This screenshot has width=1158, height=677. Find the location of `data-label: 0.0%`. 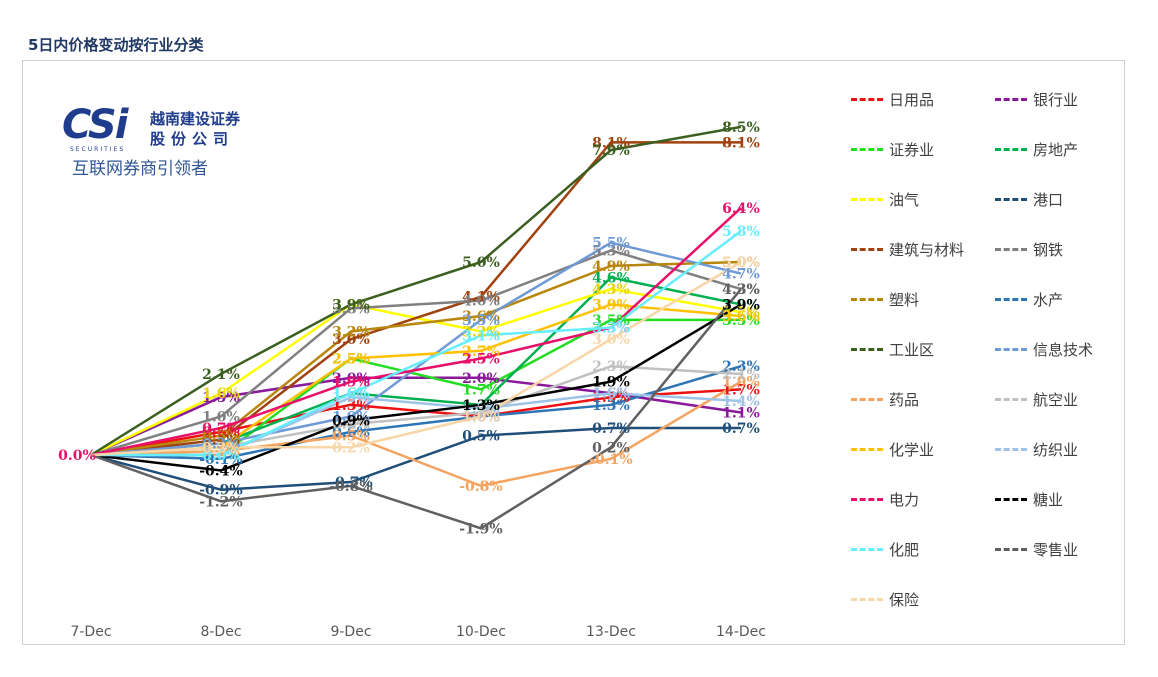

data-label: 0.0% is located at coordinates (221, 456).